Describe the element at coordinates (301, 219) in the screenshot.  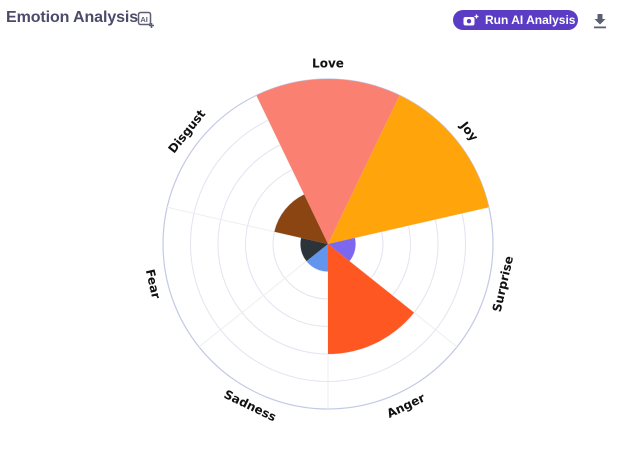
I see `sector-disgust` at that location.